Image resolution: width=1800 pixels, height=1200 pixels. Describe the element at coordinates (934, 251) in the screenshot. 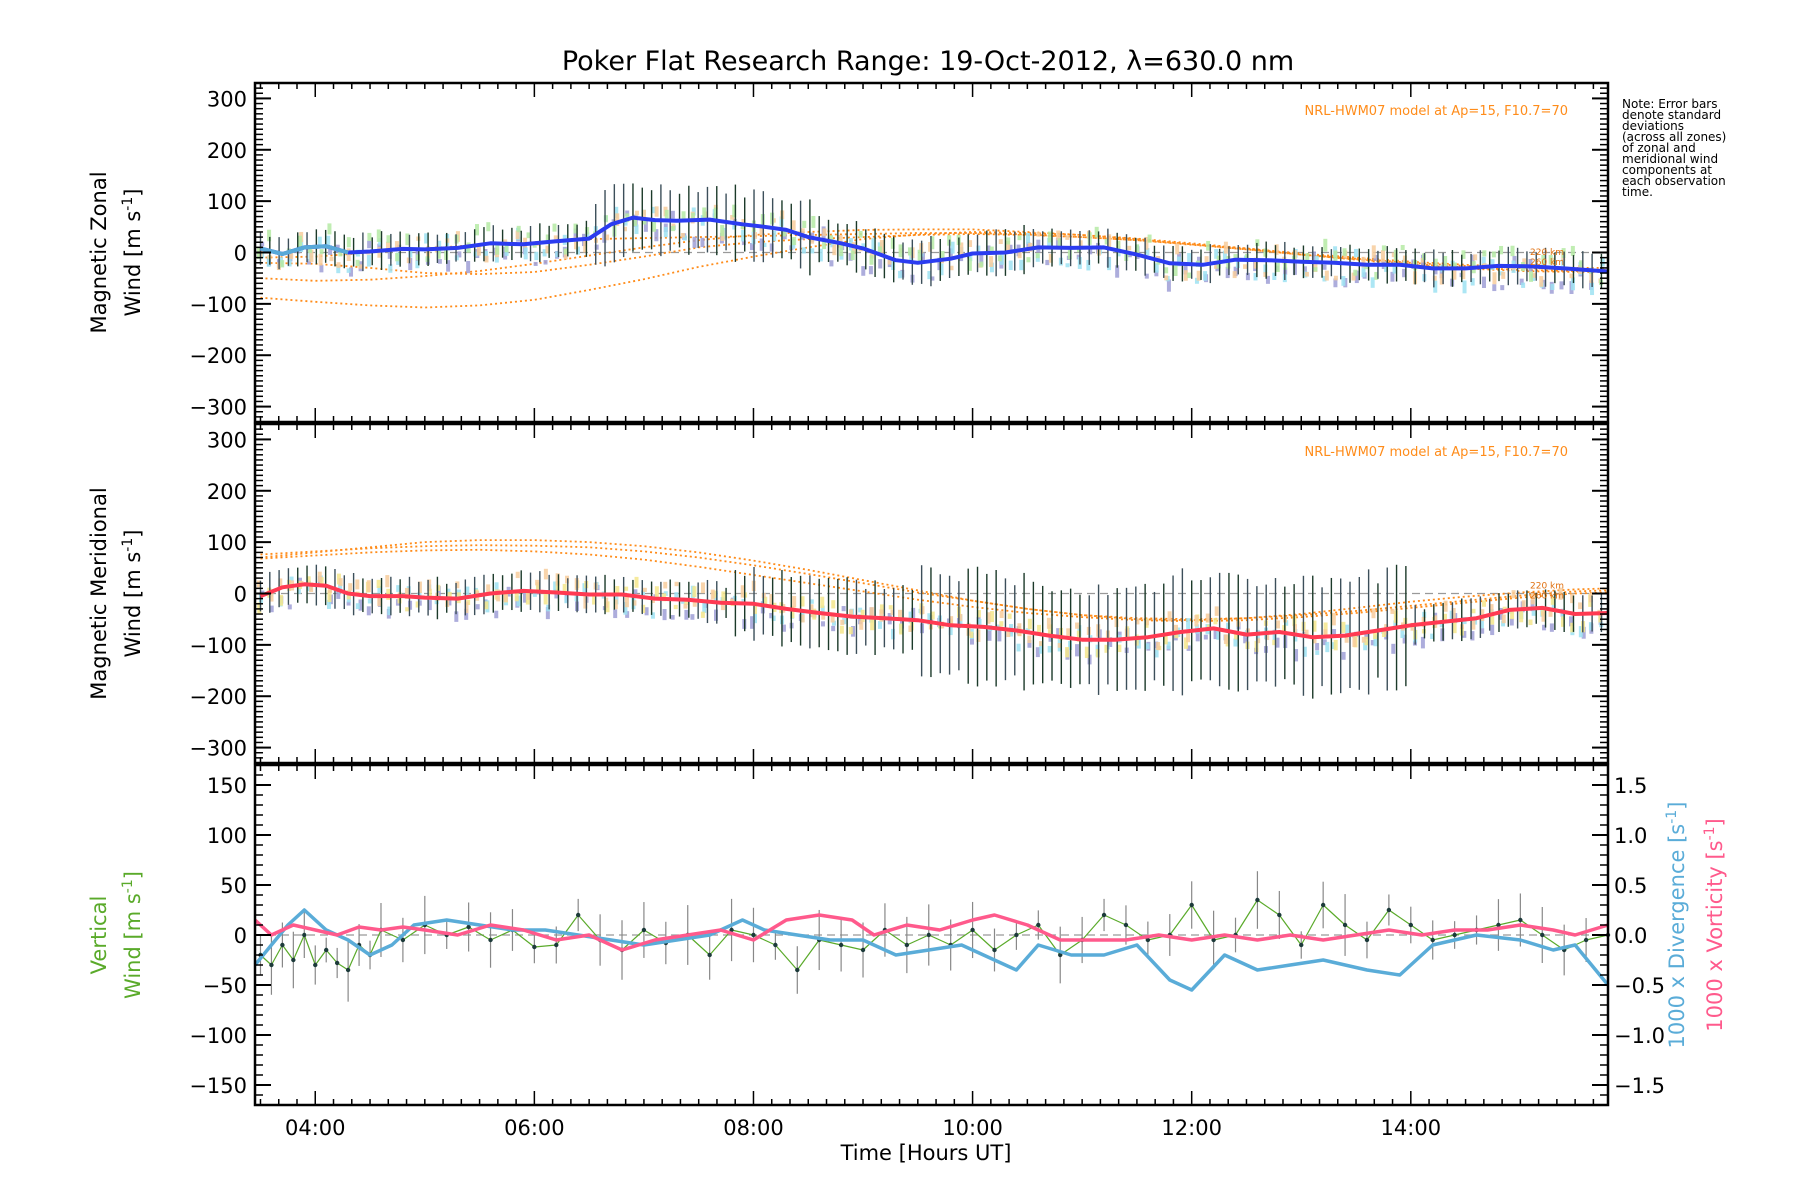

I see `model-curve` at that location.